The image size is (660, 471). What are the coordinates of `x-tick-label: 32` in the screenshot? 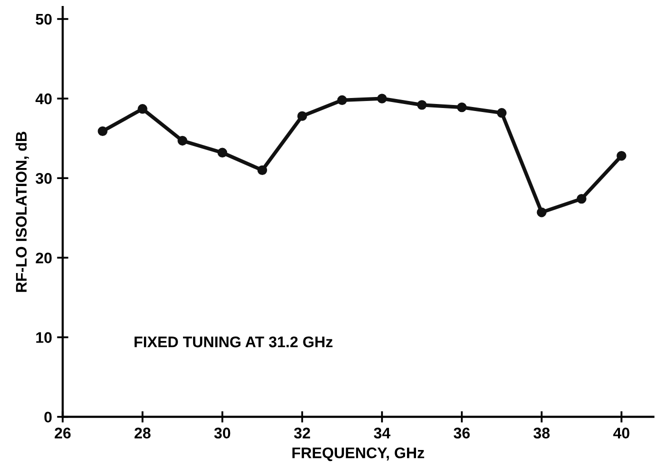 It's located at (302, 433).